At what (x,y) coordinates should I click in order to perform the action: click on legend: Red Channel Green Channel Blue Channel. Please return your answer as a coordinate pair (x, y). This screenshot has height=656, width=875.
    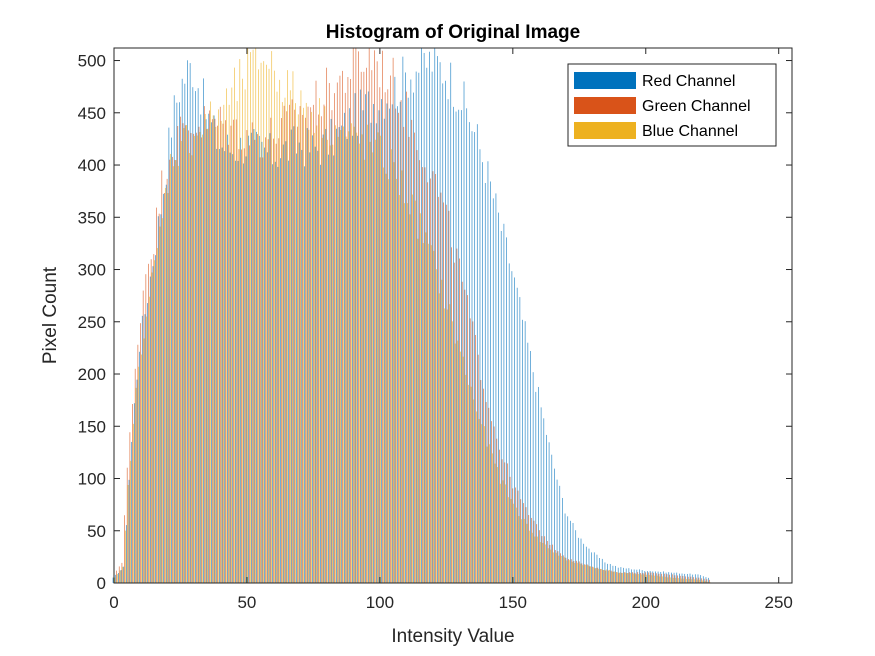
    Looking at the image, I should click on (672, 105).